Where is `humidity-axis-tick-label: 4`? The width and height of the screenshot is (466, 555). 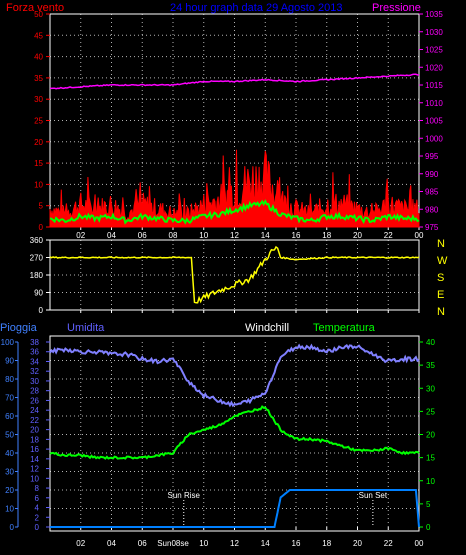
humidity-axis-tick-label: 4 is located at coordinates (37, 508).